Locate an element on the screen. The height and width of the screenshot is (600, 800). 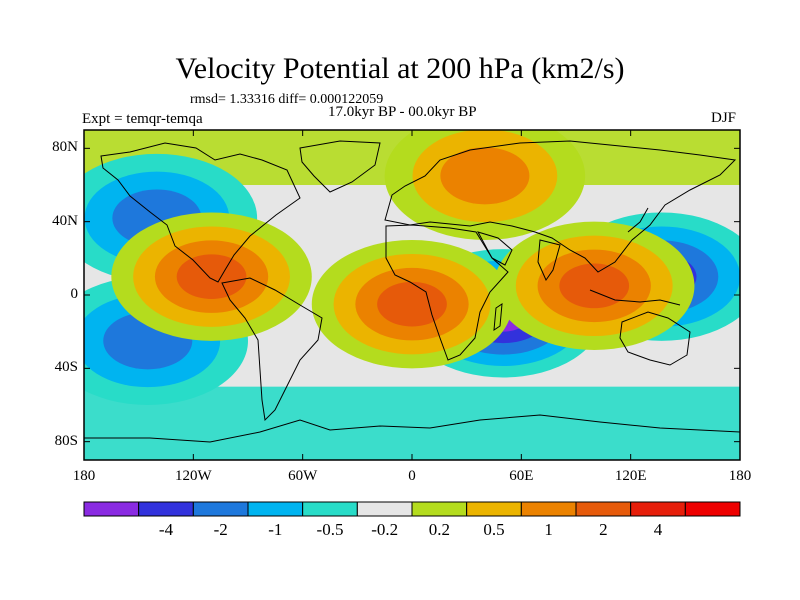
lon-tick-label: 120W is located at coordinates (193, 476).